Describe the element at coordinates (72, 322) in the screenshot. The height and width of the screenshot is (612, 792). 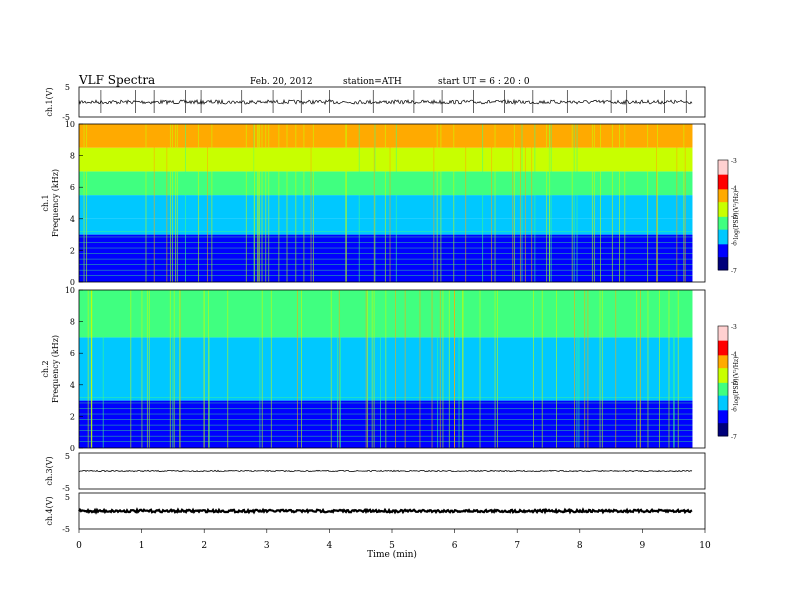
I see `ytick-label-4: 8` at that location.